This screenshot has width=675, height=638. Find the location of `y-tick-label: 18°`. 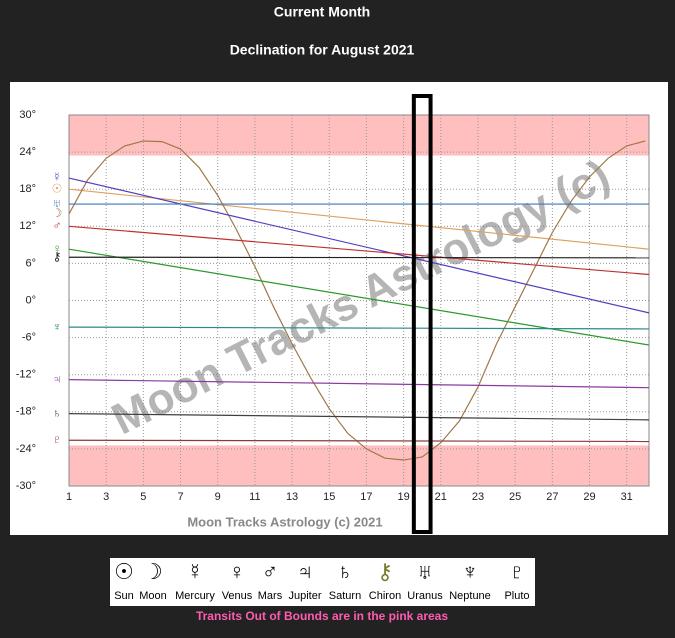

y-tick-label: 18° is located at coordinates (27, 189).